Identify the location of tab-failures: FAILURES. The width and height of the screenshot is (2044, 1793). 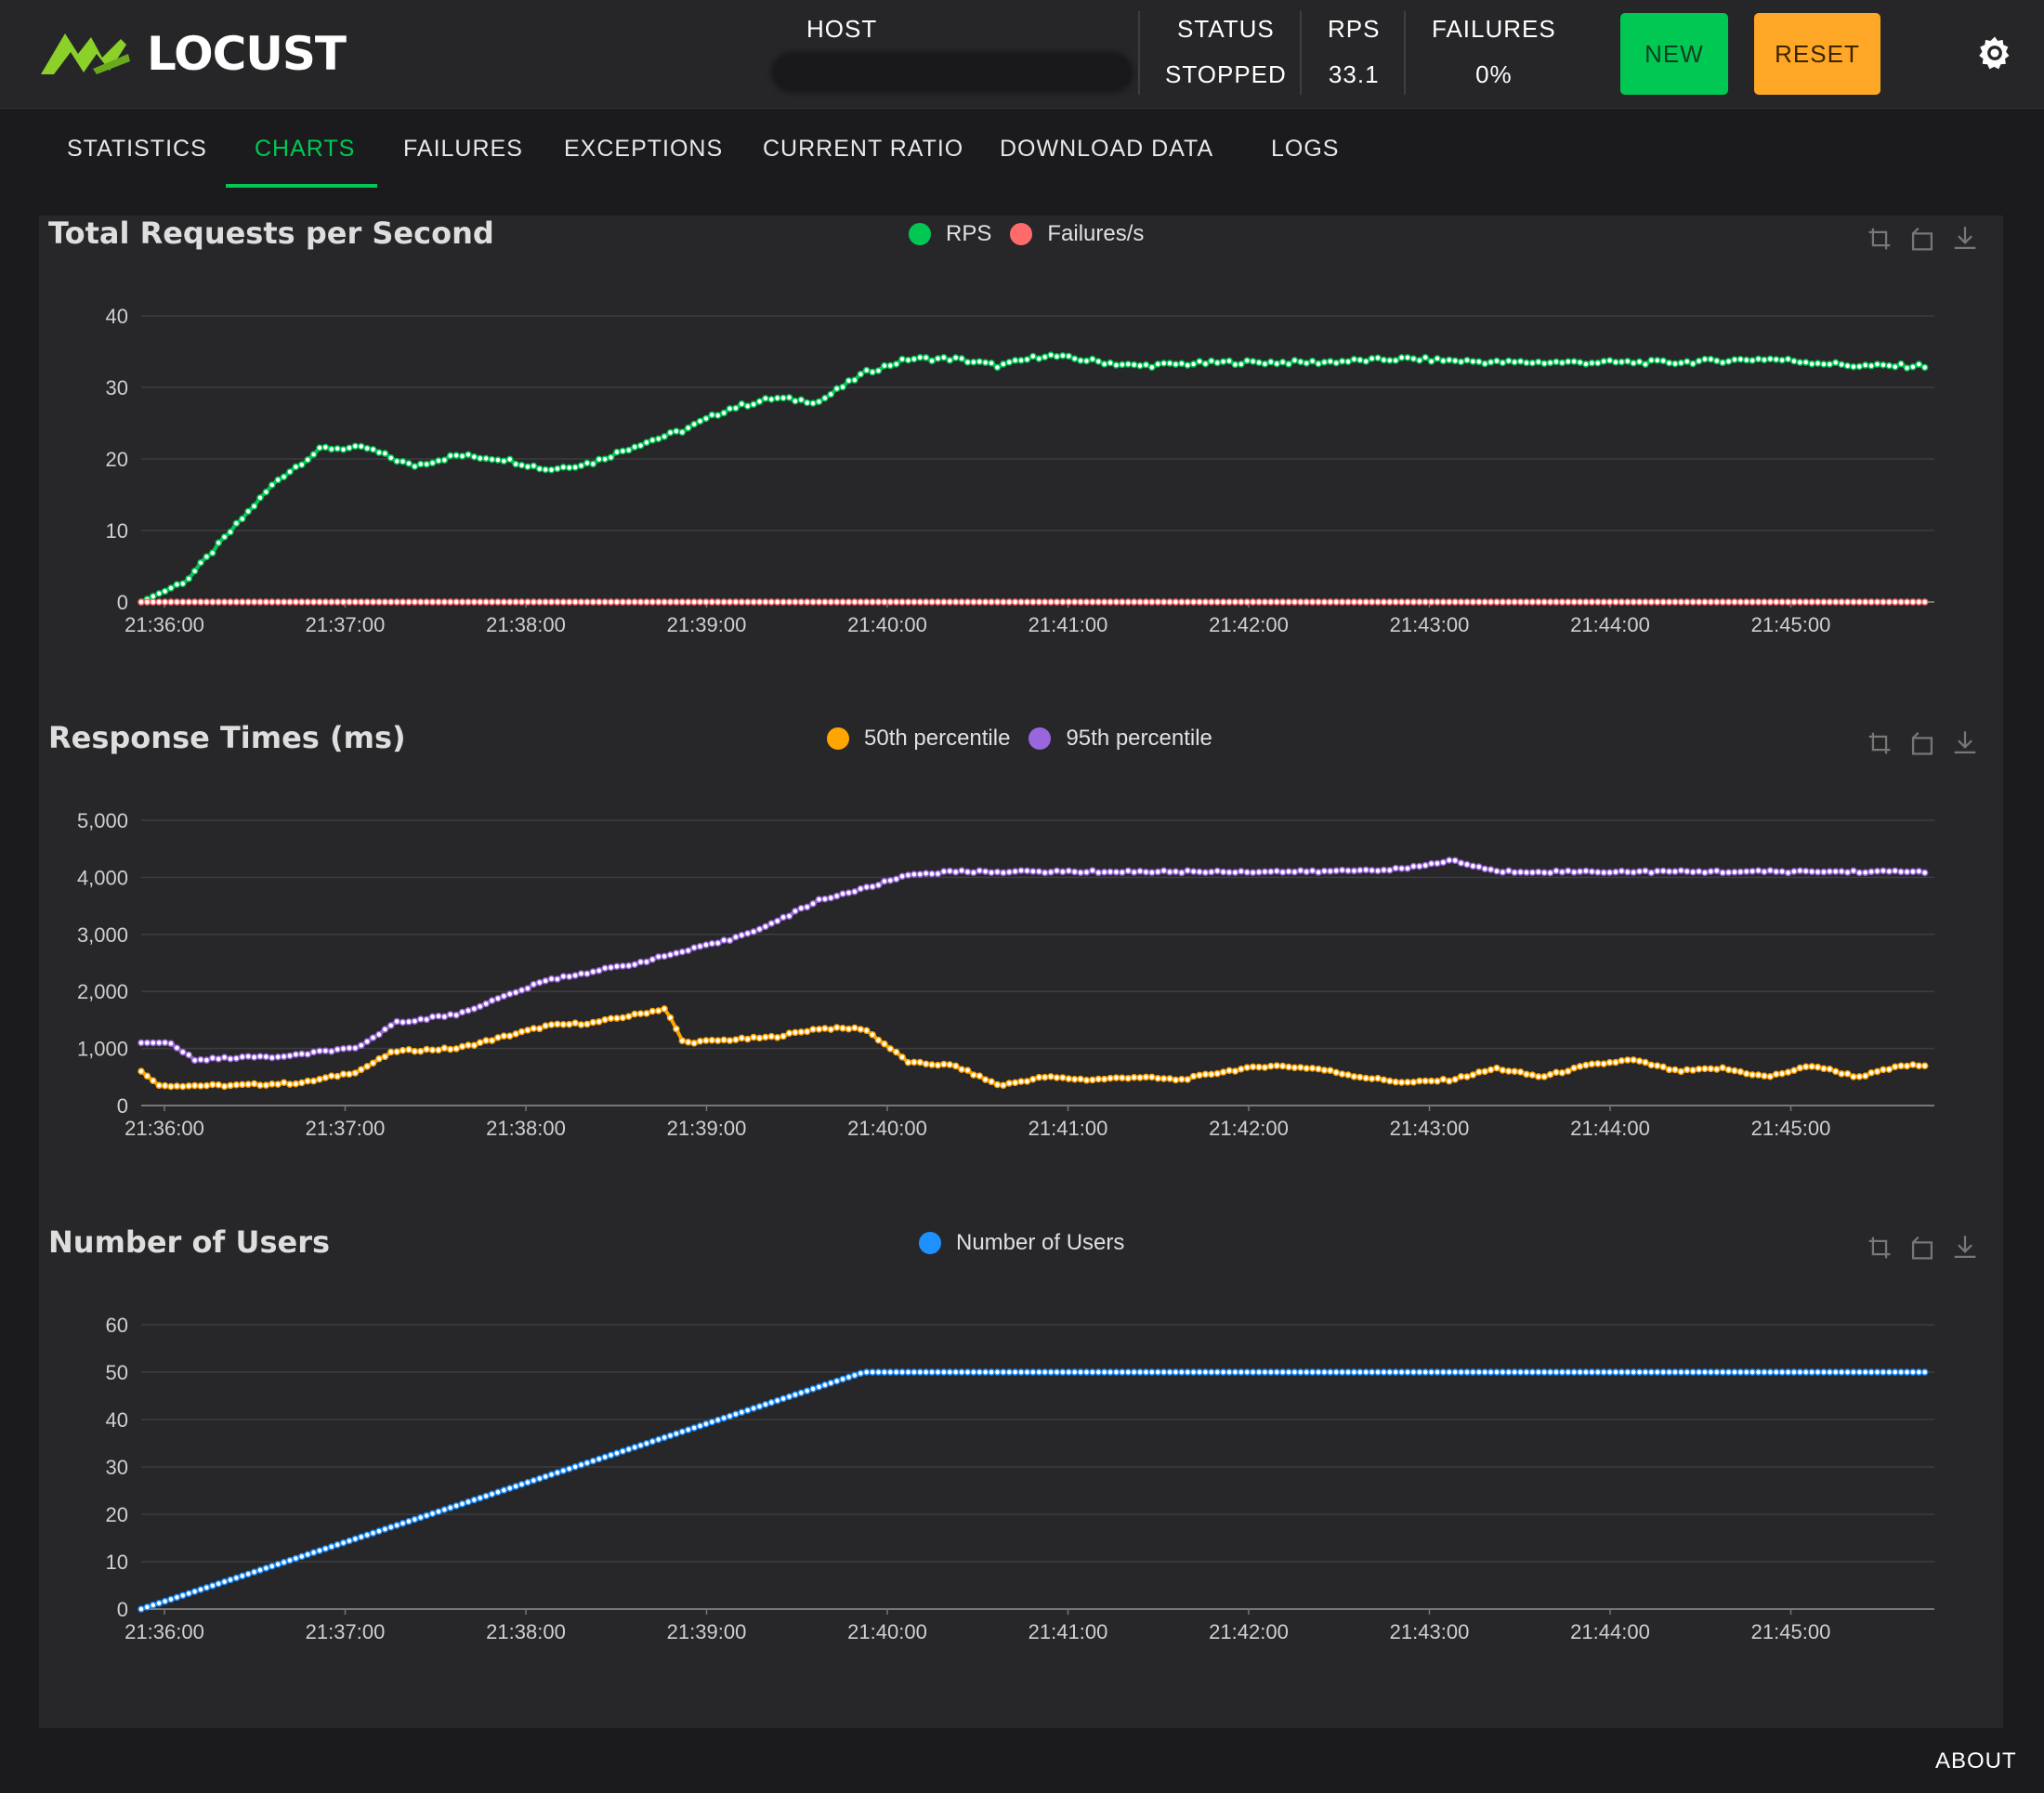
(463, 149).